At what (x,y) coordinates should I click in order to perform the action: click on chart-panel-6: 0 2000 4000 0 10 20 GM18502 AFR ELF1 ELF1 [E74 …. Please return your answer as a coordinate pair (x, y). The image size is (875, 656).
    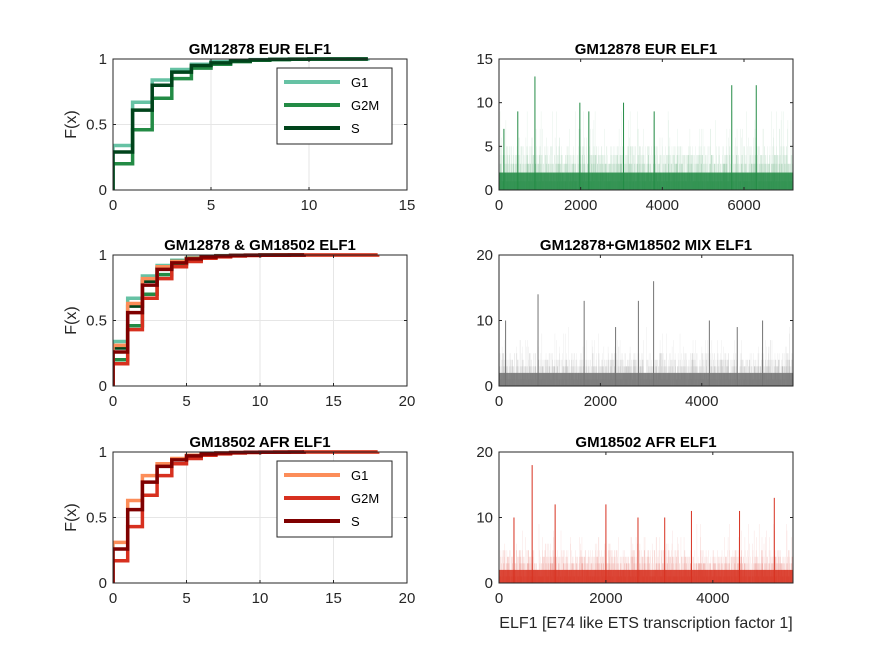
    Looking at the image, I should click on (635, 533).